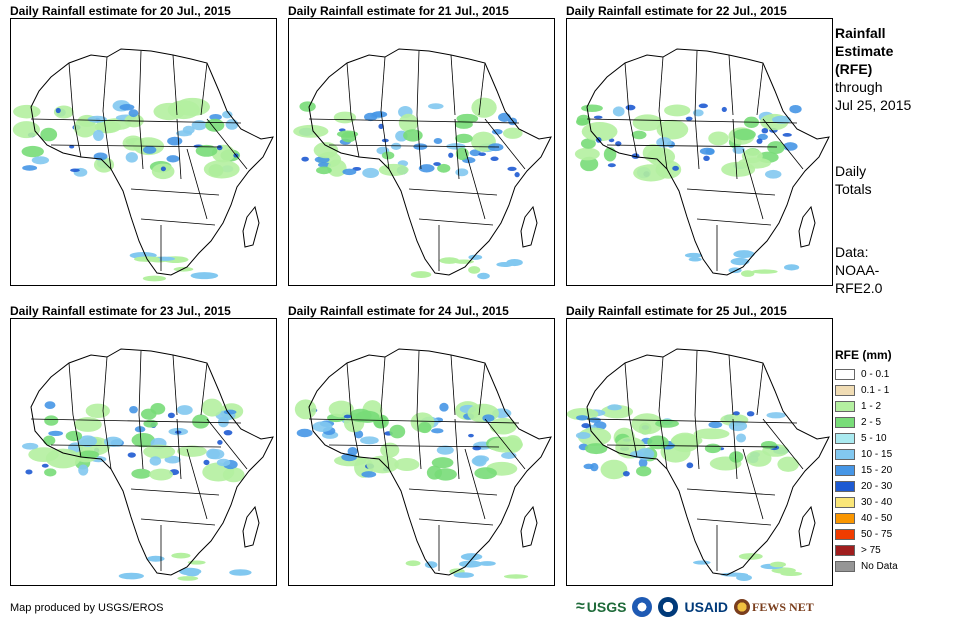 The image size is (967, 626). I want to click on legend-label: 15 - 20, so click(877, 470).